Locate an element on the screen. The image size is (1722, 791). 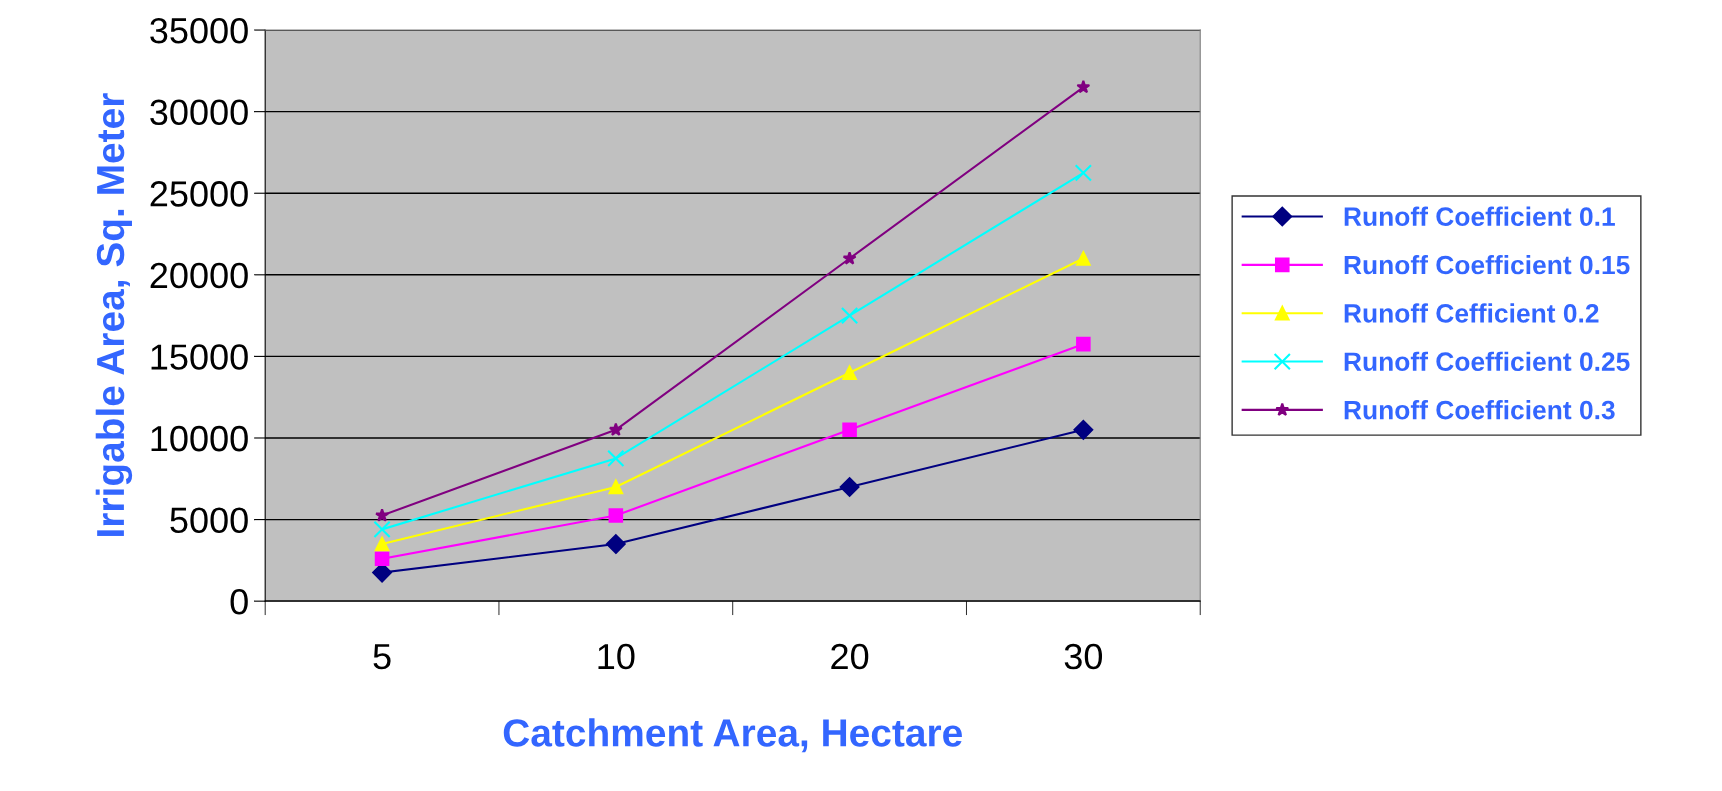
legend-label: Runoff Coefficient 0.25 is located at coordinates (1487, 361).